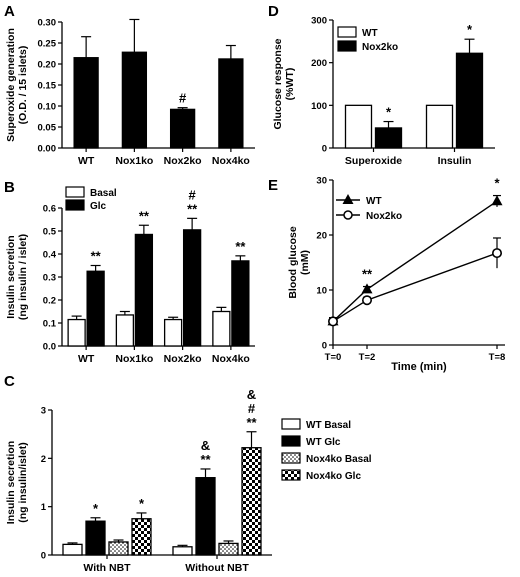 The image size is (520, 577). I want to click on panel-d-legend-label: Nox2ko, so click(380, 47).